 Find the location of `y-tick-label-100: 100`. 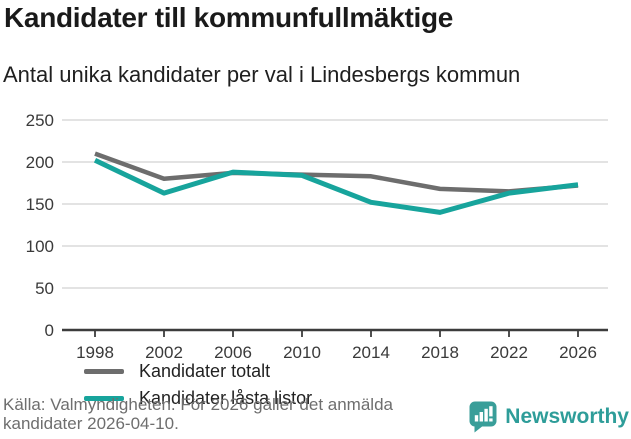

y-tick-label-100: 100 is located at coordinates (40, 246).